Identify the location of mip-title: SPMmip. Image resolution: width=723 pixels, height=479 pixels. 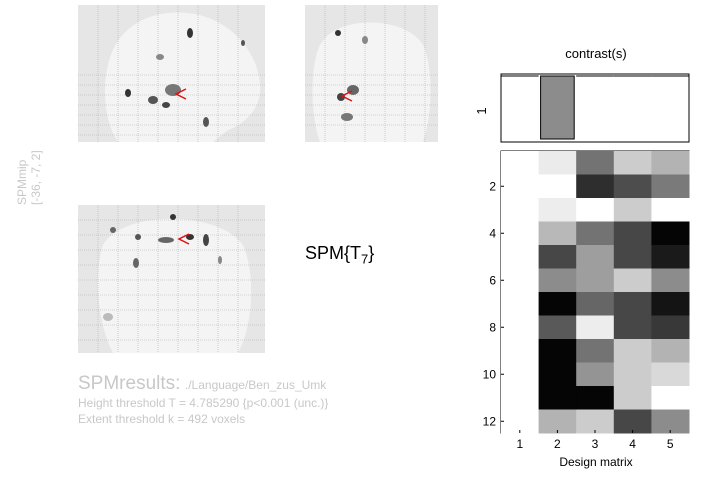
(22, 182).